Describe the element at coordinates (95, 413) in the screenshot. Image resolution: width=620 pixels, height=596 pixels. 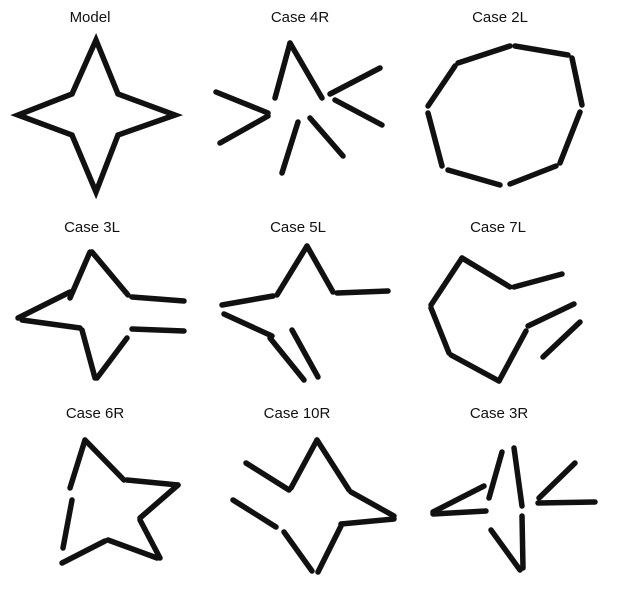
I see `panel-label-case-6r: Case 6R` at that location.